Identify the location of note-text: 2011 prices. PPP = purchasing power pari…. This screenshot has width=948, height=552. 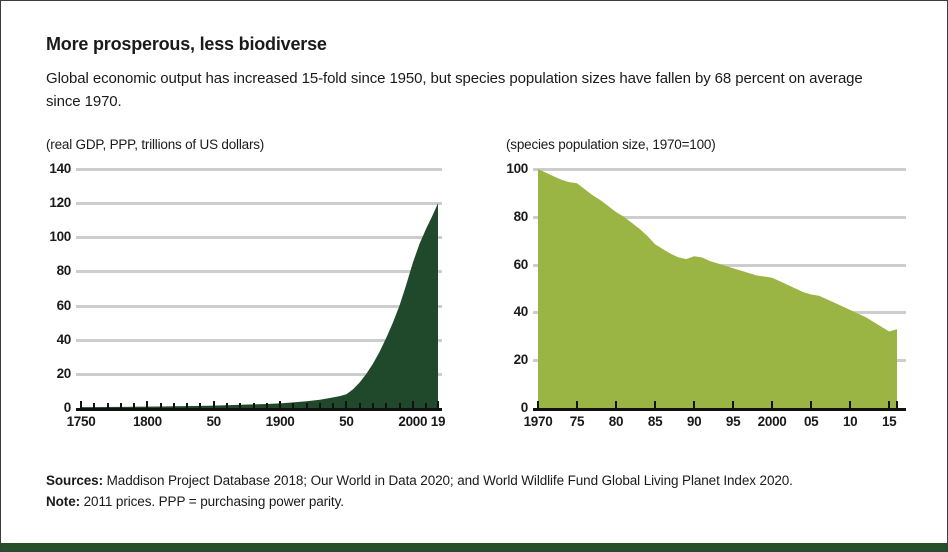
(212, 501).